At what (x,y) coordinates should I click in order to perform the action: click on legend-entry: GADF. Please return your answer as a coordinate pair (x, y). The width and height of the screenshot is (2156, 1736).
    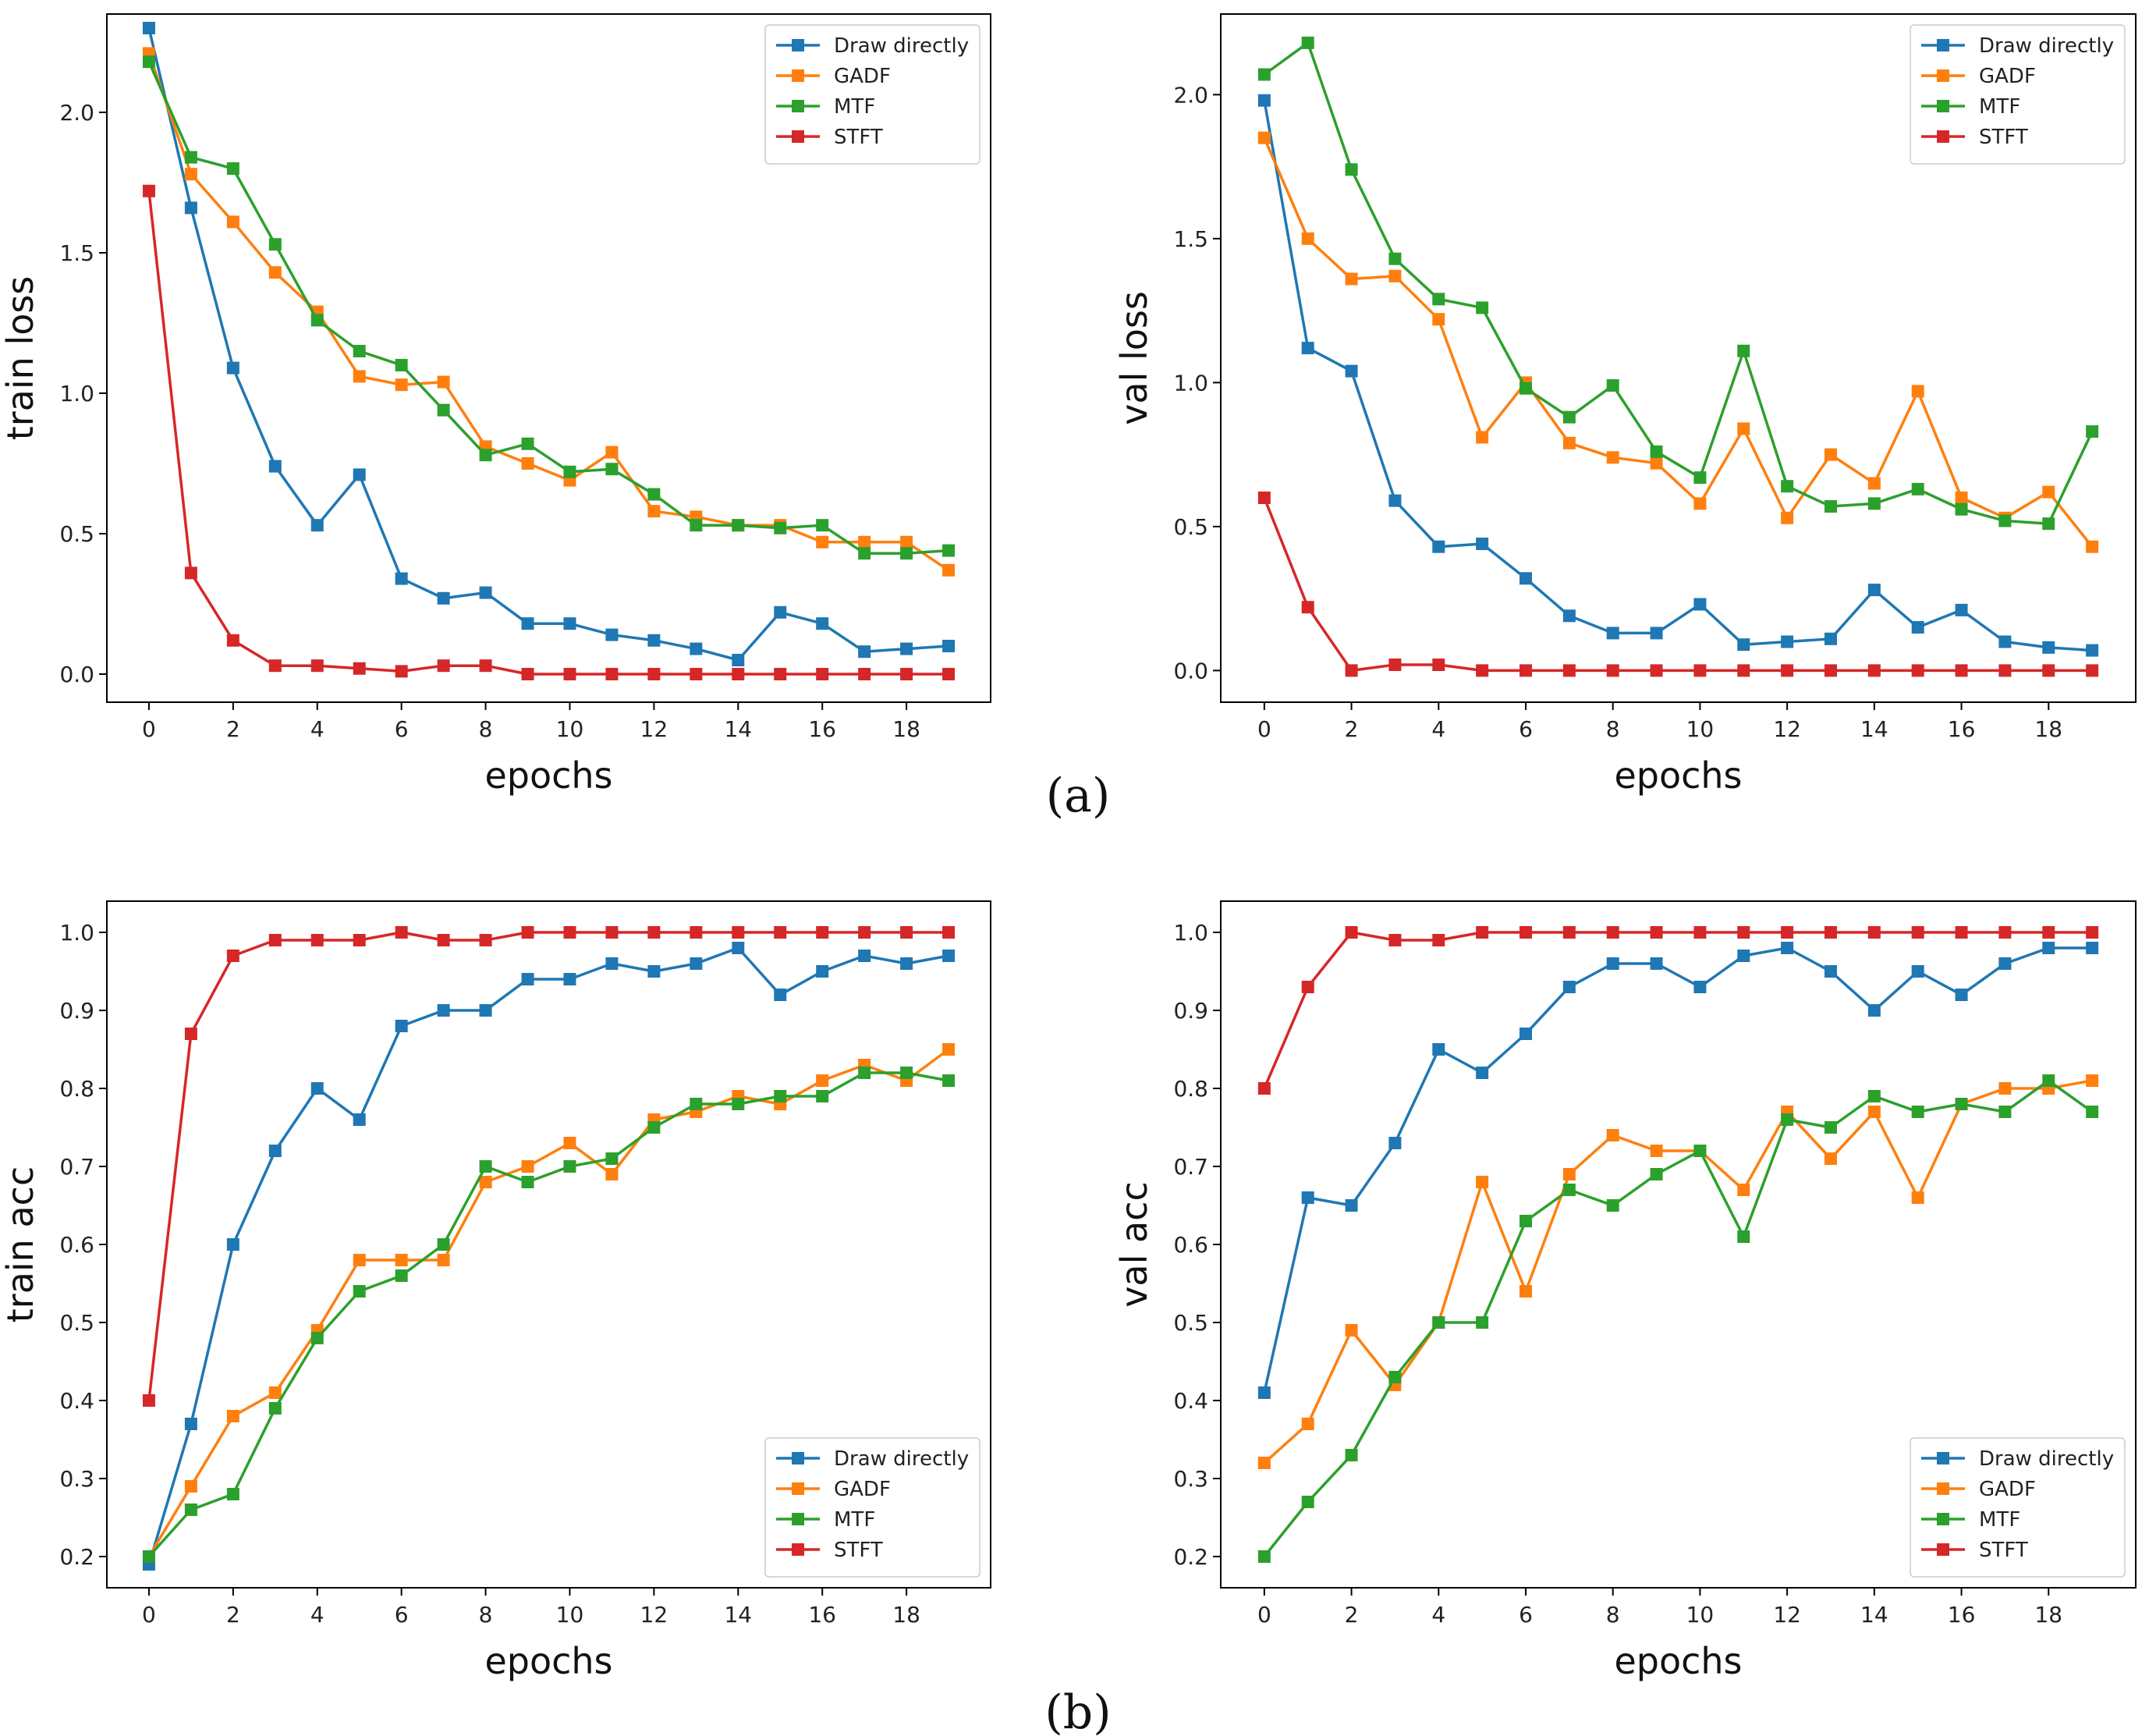
    Looking at the image, I should click on (833, 1489).